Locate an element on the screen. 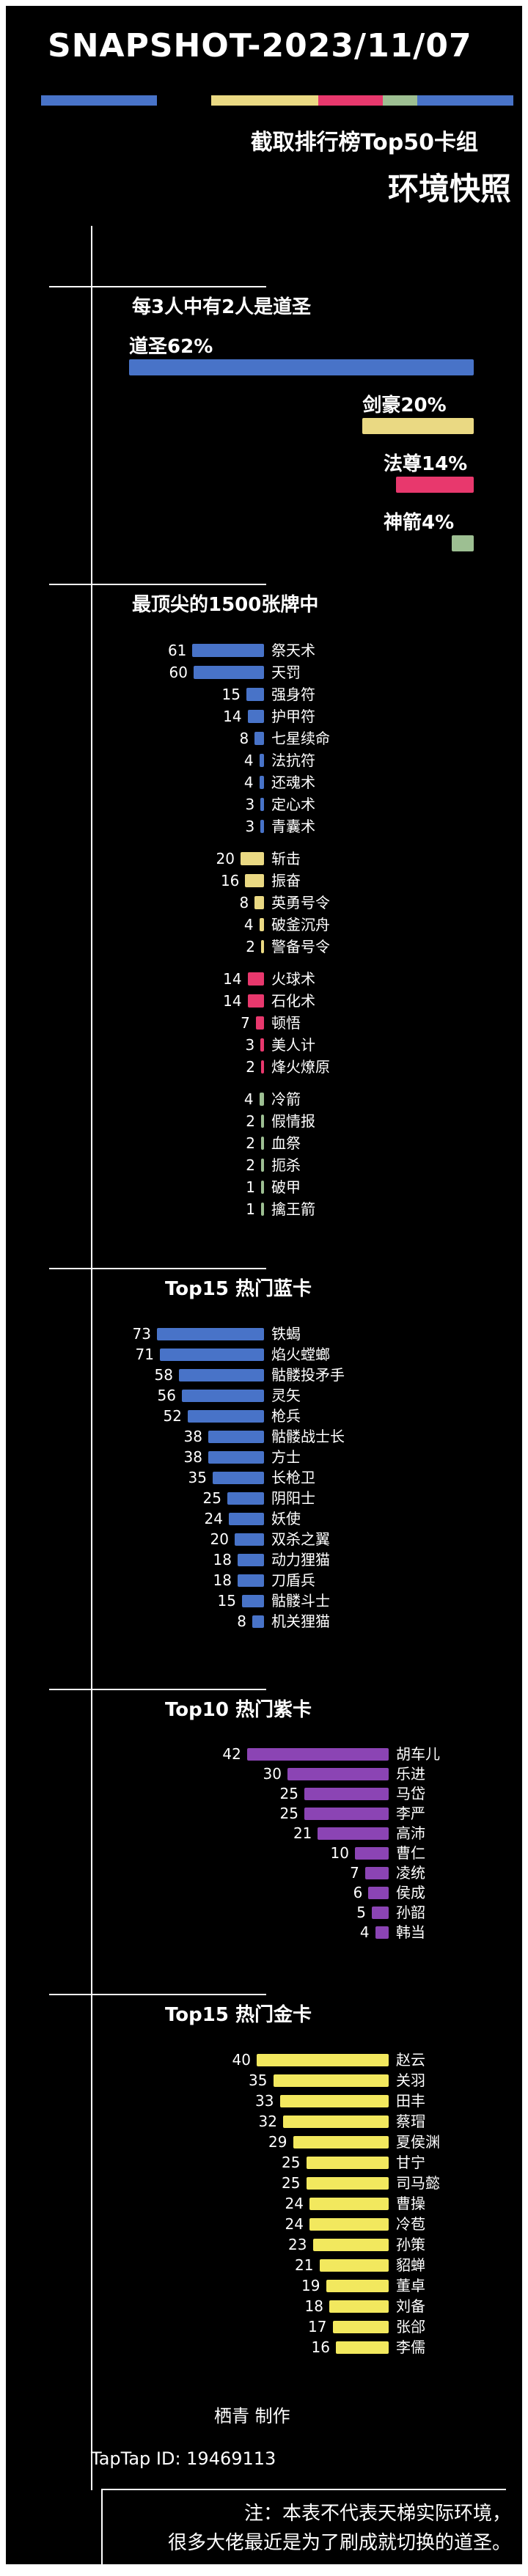  bar-value: 21 is located at coordinates (304, 2265).